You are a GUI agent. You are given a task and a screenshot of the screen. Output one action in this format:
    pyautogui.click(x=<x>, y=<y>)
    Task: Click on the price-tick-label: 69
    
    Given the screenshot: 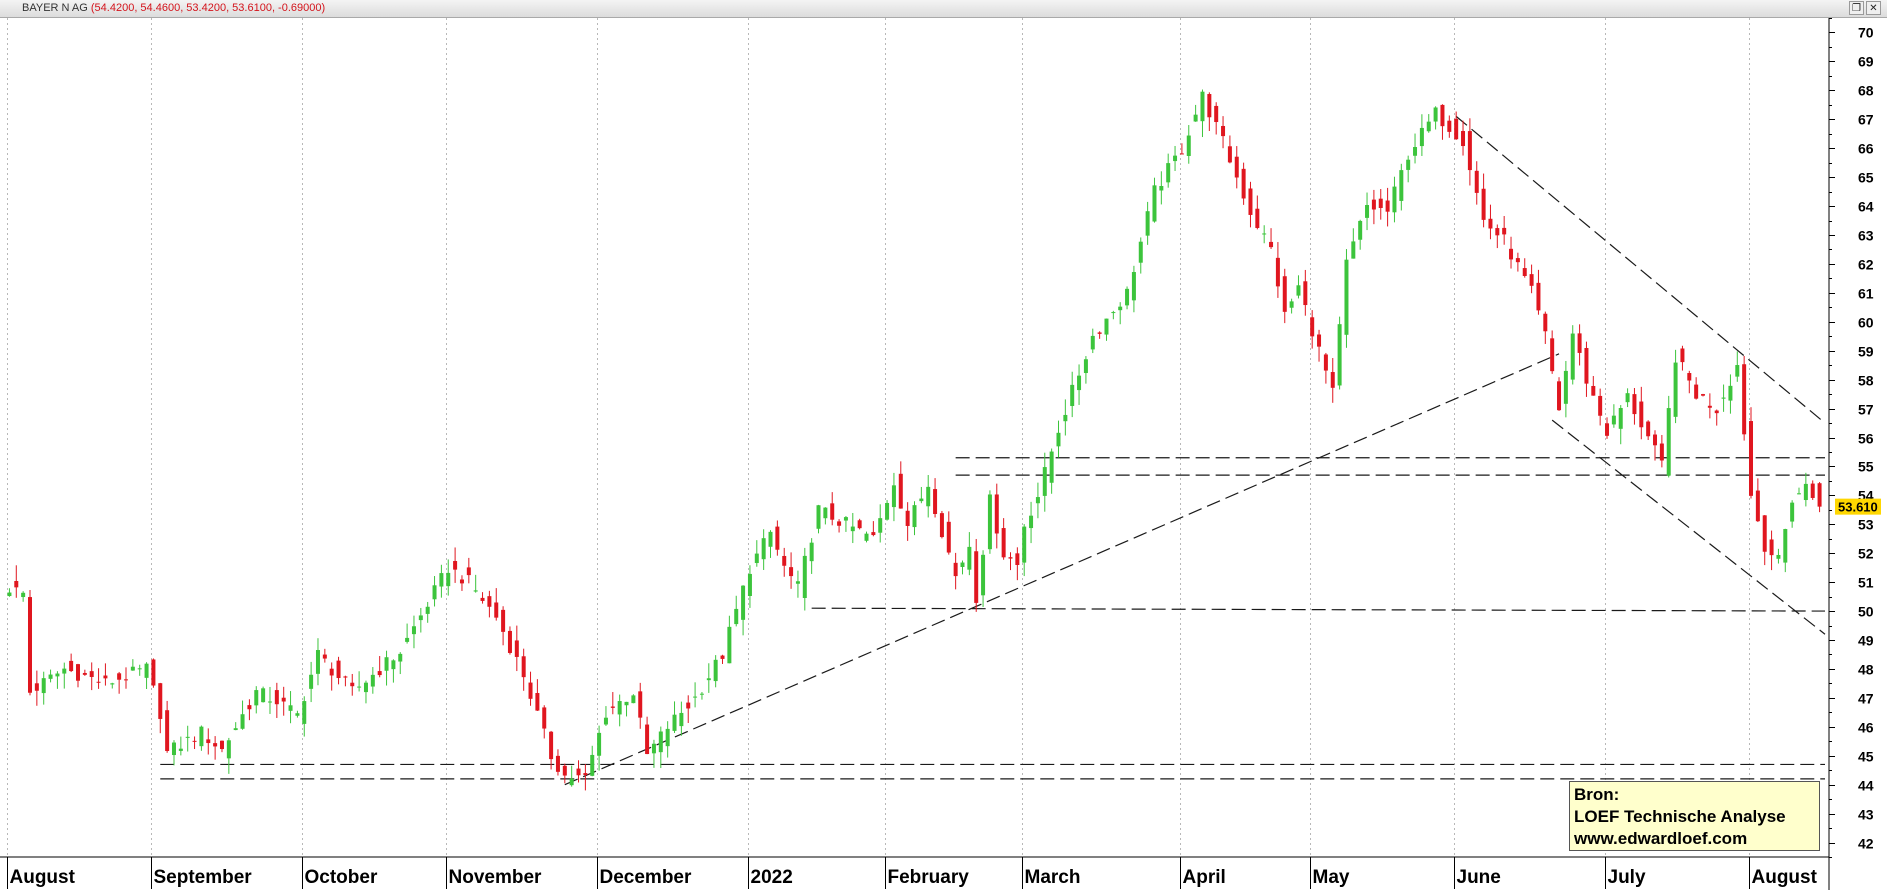 What is the action you would take?
    pyautogui.click(x=1866, y=62)
    